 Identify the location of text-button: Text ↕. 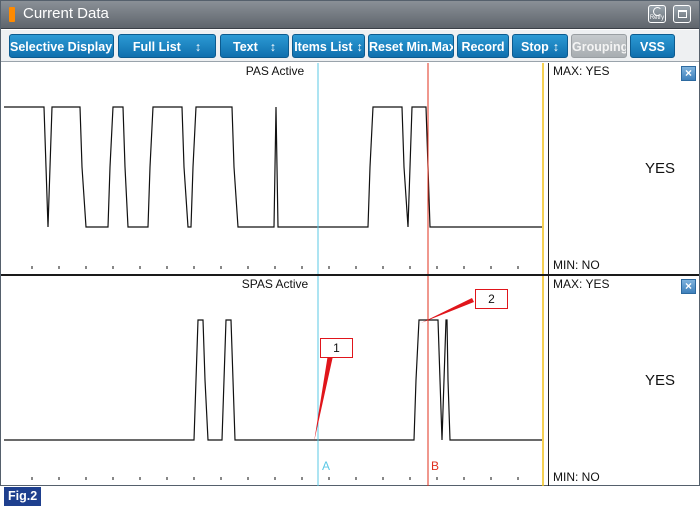
(254, 46).